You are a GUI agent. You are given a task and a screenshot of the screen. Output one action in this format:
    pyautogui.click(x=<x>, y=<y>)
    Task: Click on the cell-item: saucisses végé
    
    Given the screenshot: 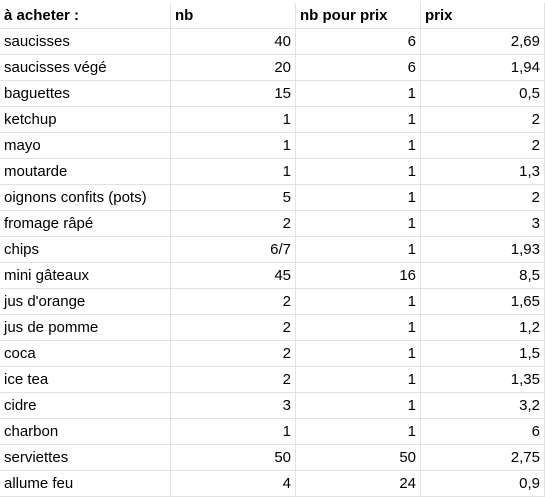 What is the action you would take?
    pyautogui.click(x=85, y=68)
    